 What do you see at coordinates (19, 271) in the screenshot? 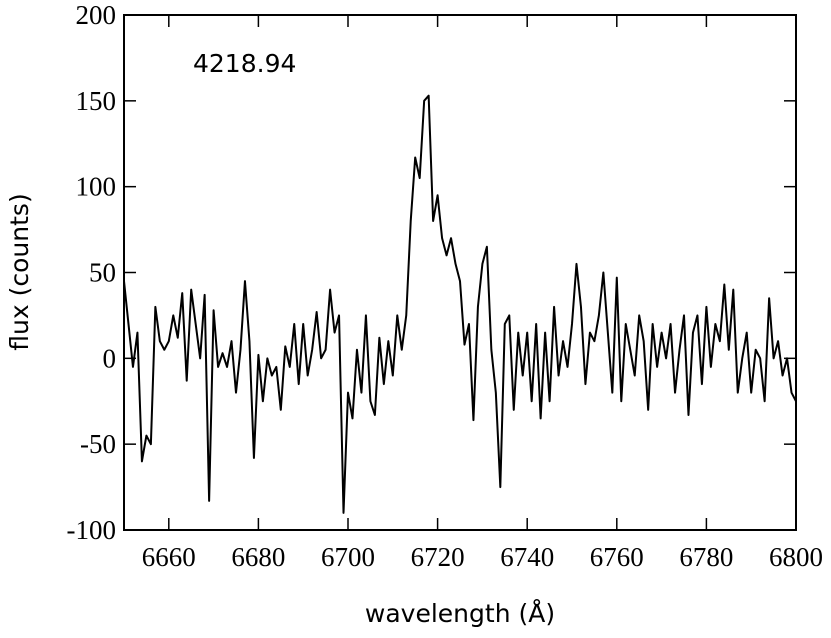
I see `y-axis-label: flux (counts)` at bounding box center [19, 271].